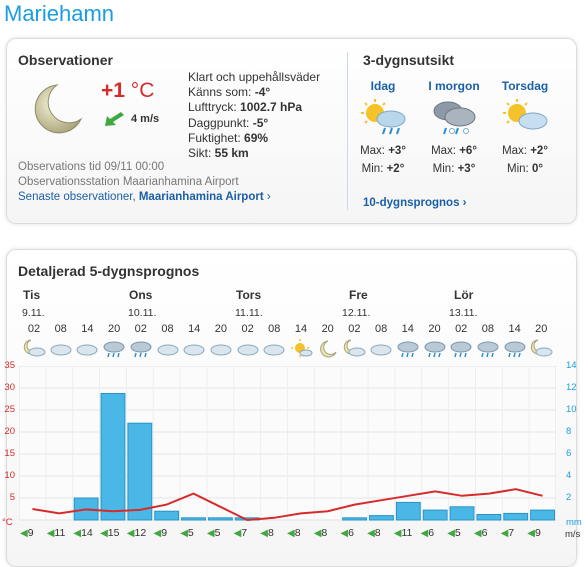 The image size is (588, 567). Describe the element at coordinates (383, 117) in the screenshot. I see `sun-cloud-rain-icon` at that location.